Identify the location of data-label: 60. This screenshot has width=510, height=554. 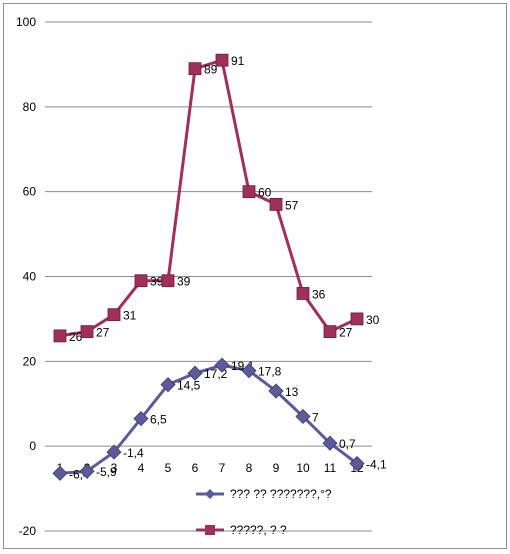
(265, 193).